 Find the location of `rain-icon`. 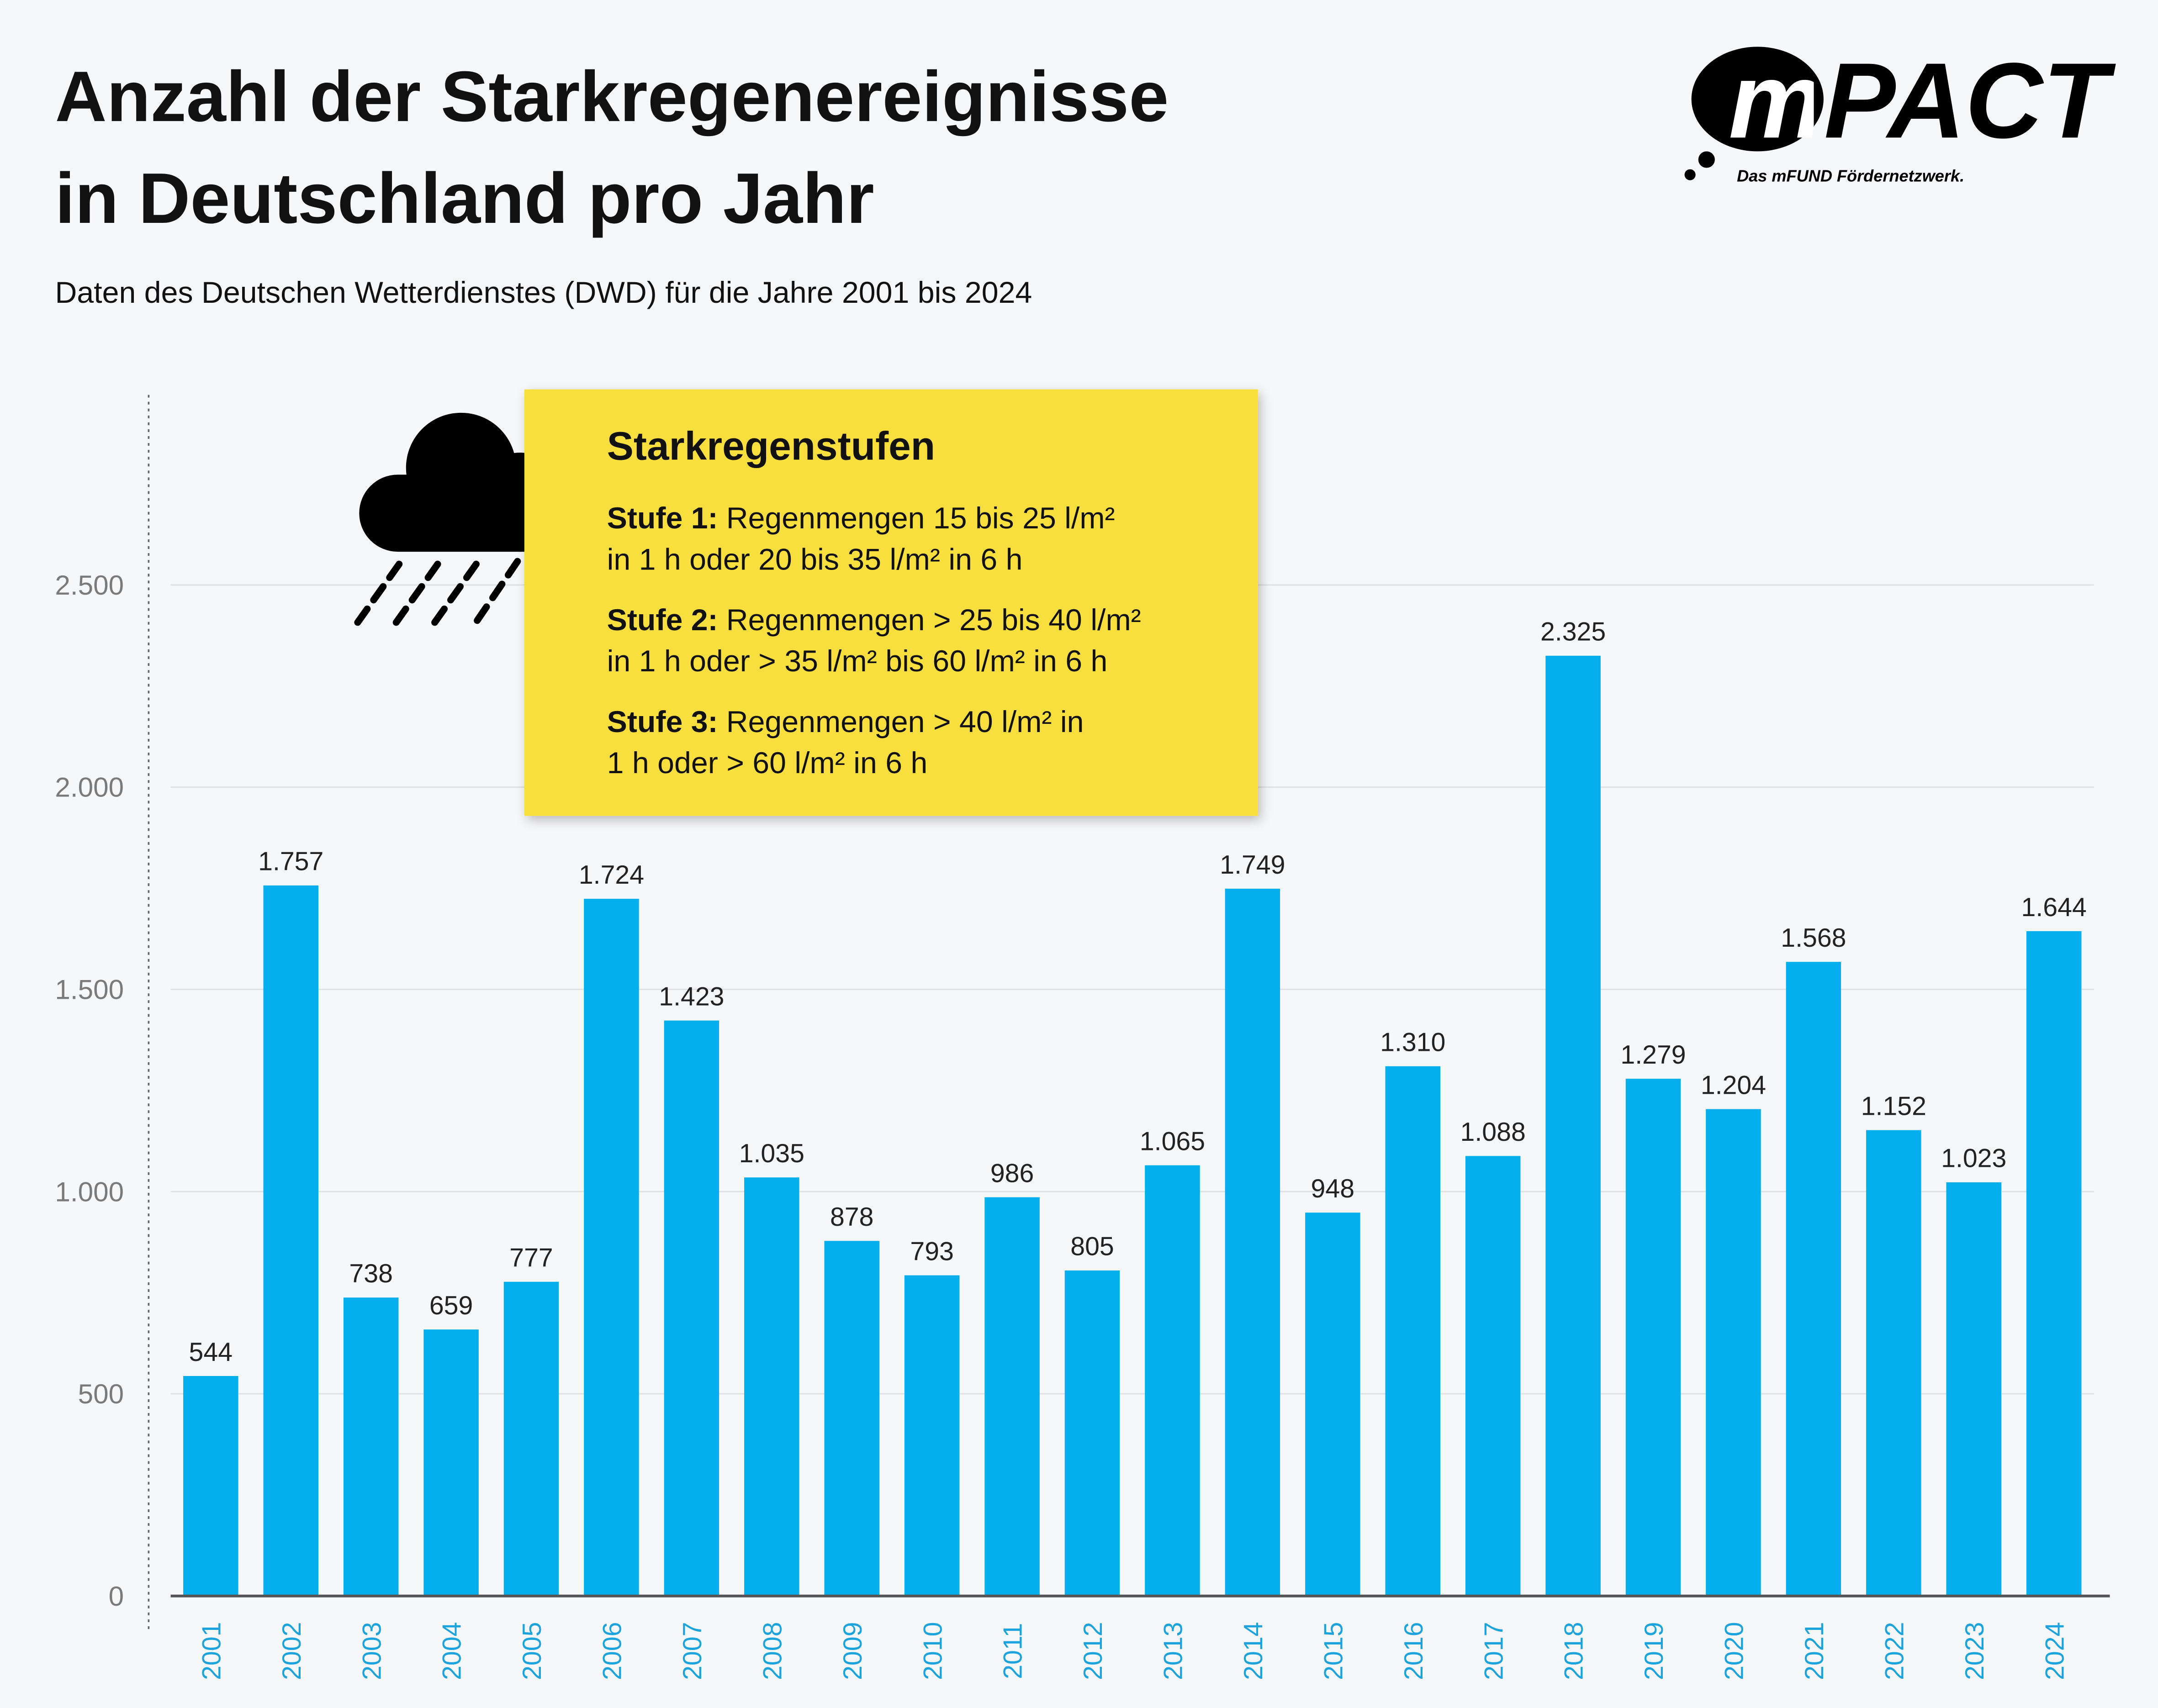

rain-icon is located at coordinates (462, 521).